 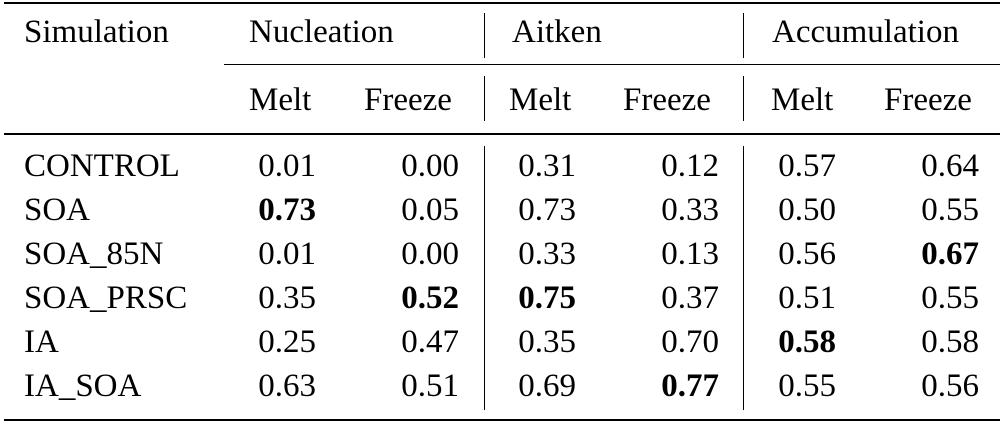 What do you see at coordinates (83, 386) in the screenshot?
I see `row-label: IA_SOA` at bounding box center [83, 386].